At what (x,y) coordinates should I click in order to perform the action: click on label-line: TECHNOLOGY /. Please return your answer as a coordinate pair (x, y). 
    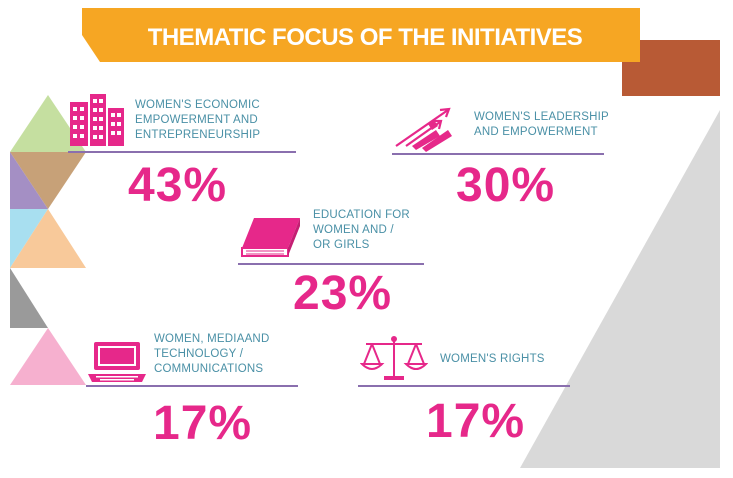
    Looking at the image, I should click on (199, 354).